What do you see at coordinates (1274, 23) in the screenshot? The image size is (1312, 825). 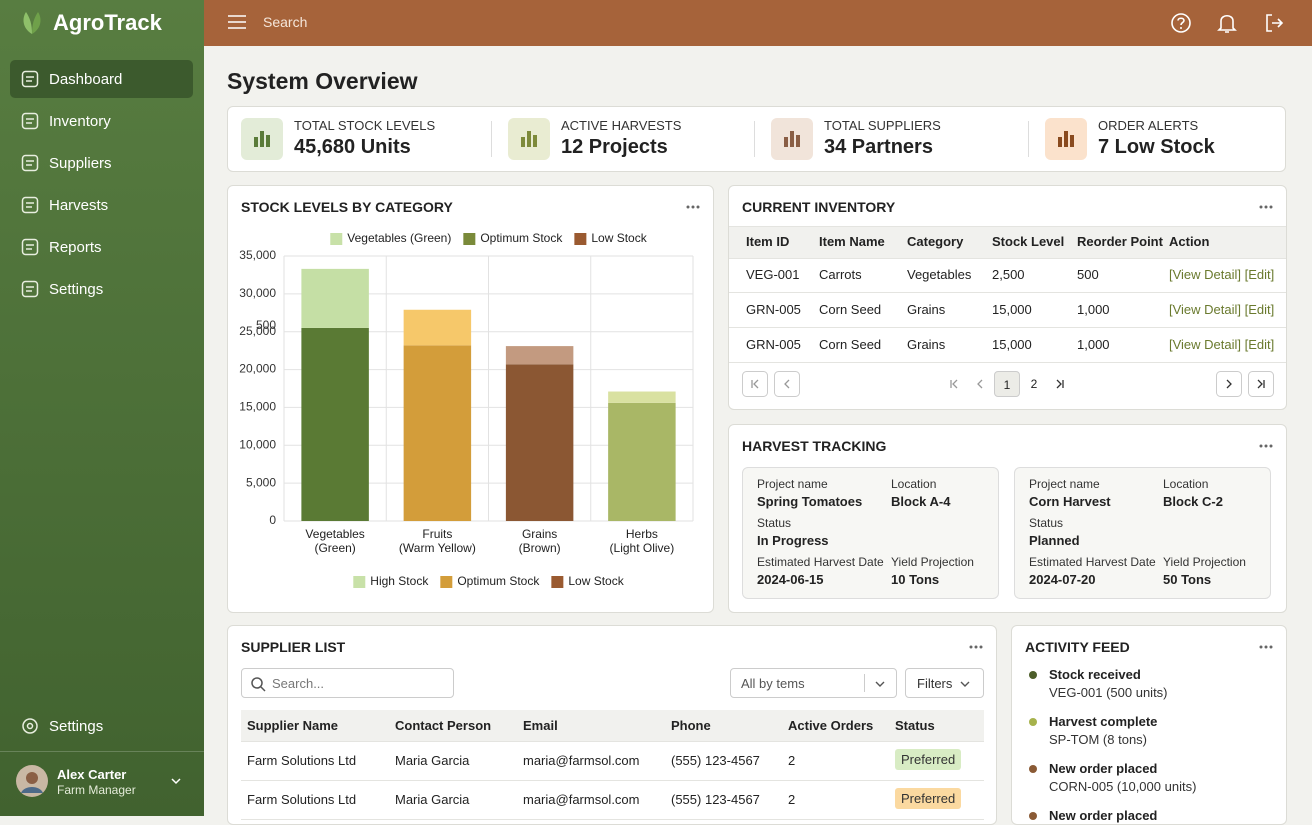 I see `logout-button` at bounding box center [1274, 23].